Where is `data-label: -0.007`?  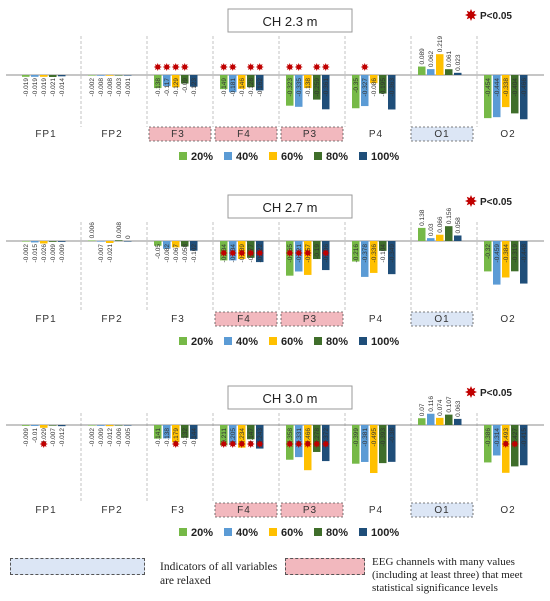
data-label: -0.007 is located at coordinates (101, 253).